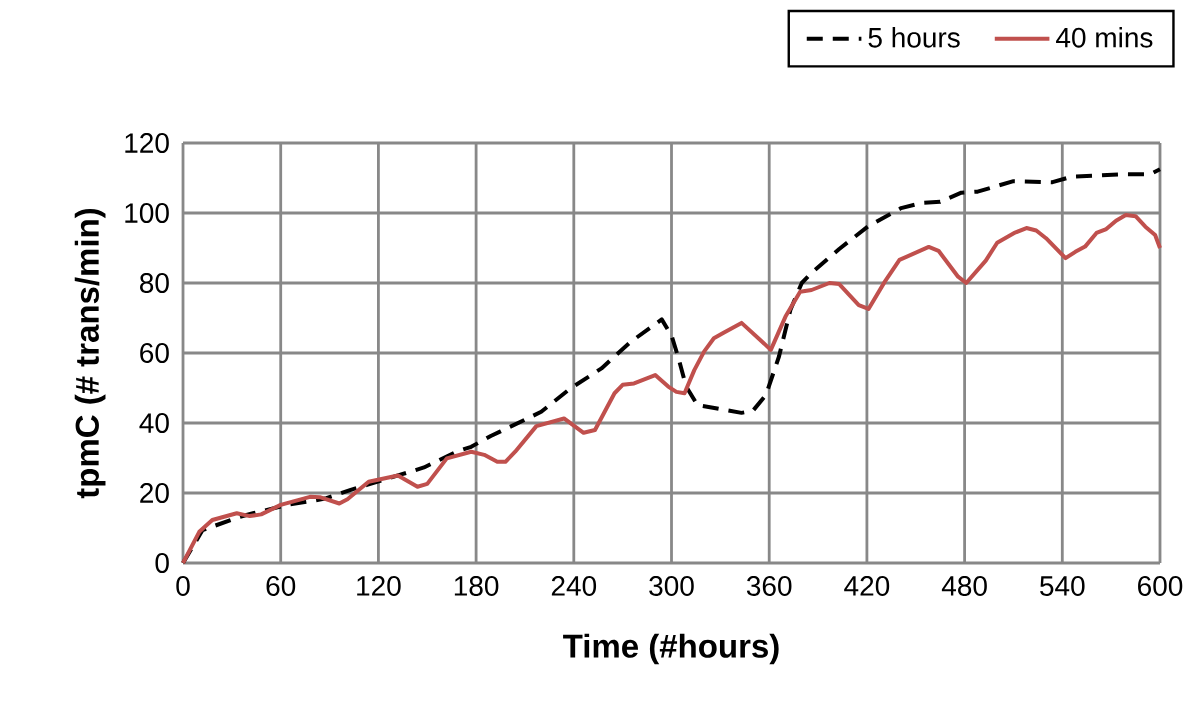 The height and width of the screenshot is (709, 1200). What do you see at coordinates (964, 586) in the screenshot?
I see `x-tick-label: 480` at bounding box center [964, 586].